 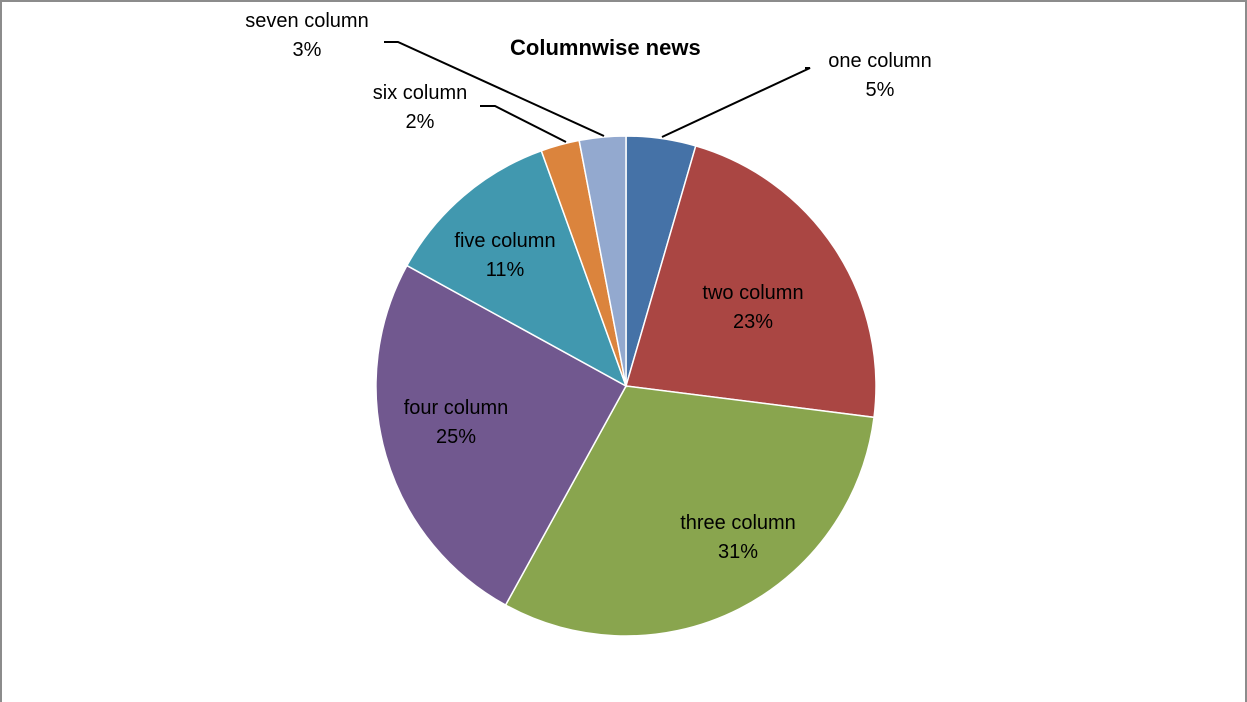 I want to click on slice-label-six-column: six column, so click(x=420, y=93).